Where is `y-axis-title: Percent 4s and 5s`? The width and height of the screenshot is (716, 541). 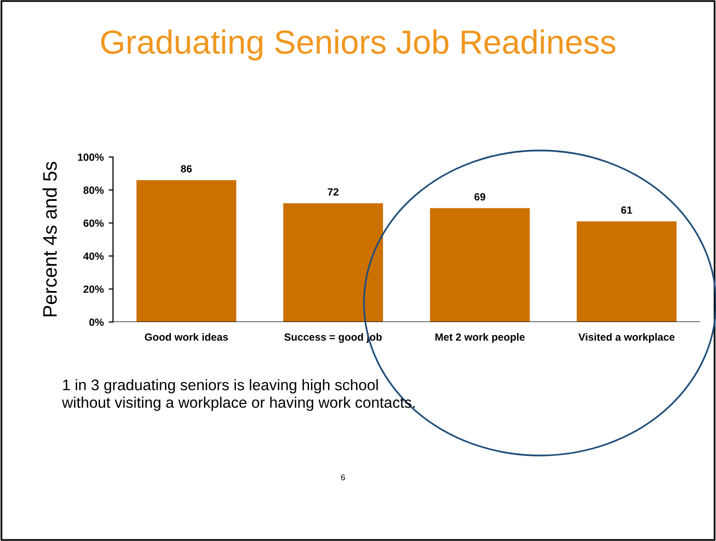
y-axis-title: Percent 4s and 5s is located at coordinates (49, 239).